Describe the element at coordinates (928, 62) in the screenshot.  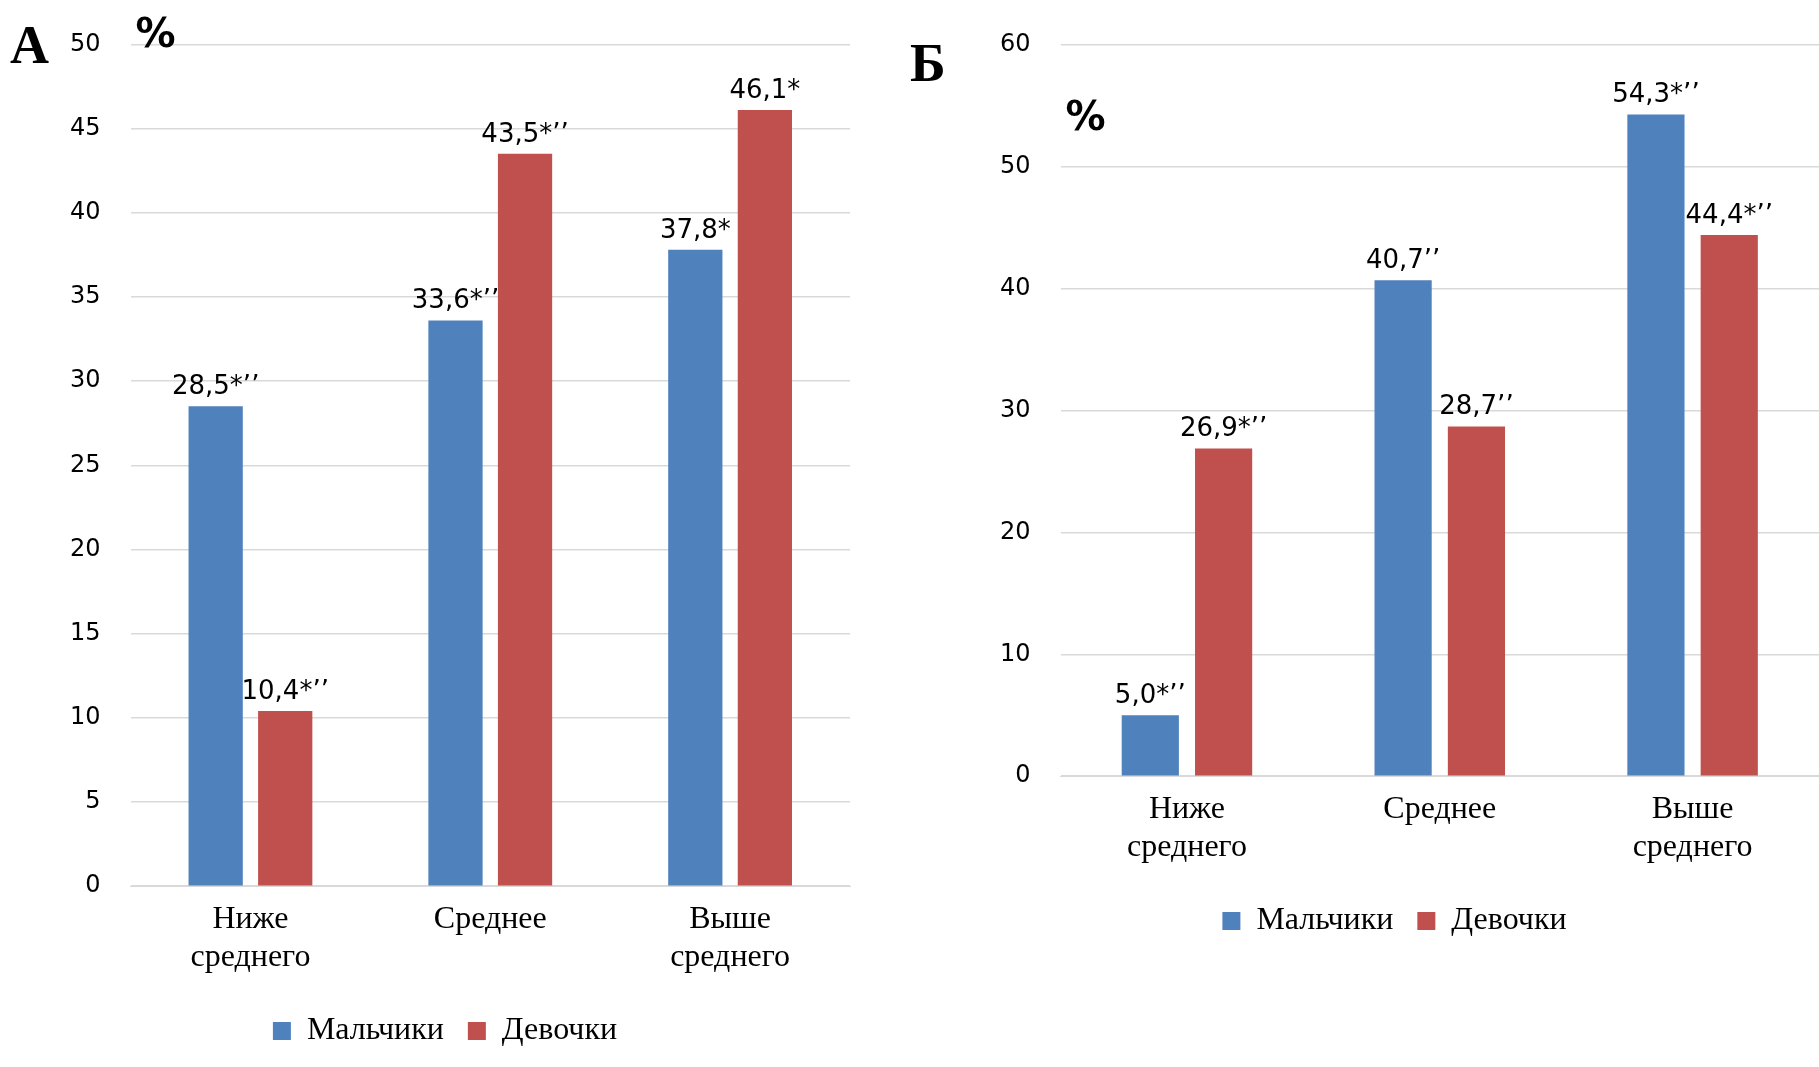
I see `chart-title: Б` at that location.